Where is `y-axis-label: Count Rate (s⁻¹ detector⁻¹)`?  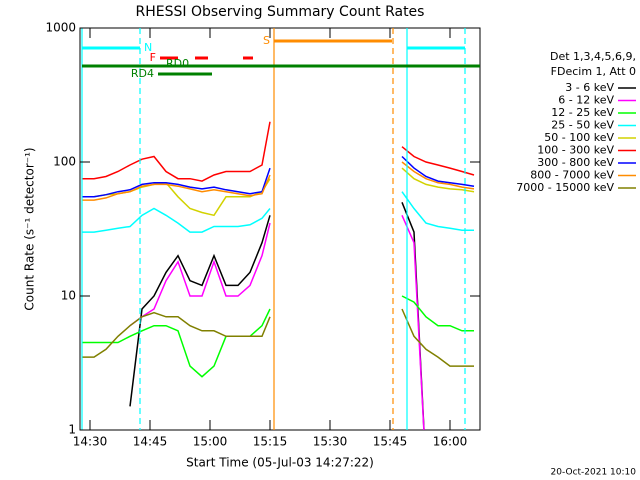
y-axis-label: Count Rate (s⁻¹ detector⁻¹) is located at coordinates (30, 228).